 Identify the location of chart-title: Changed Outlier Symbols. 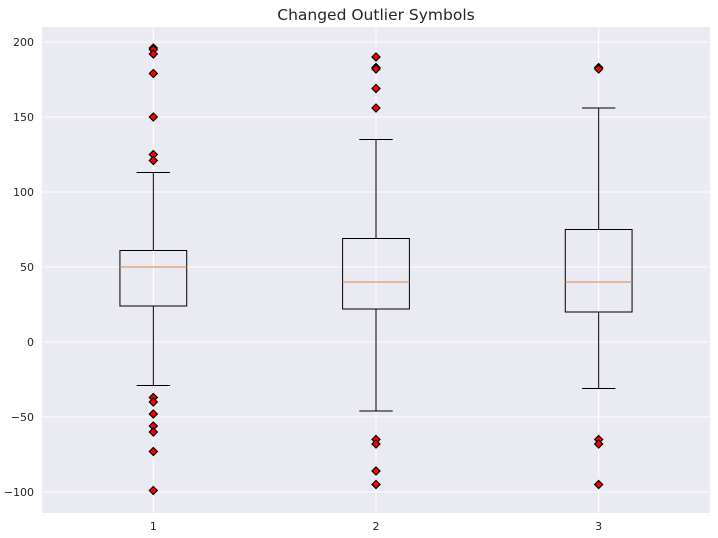
(375, 15).